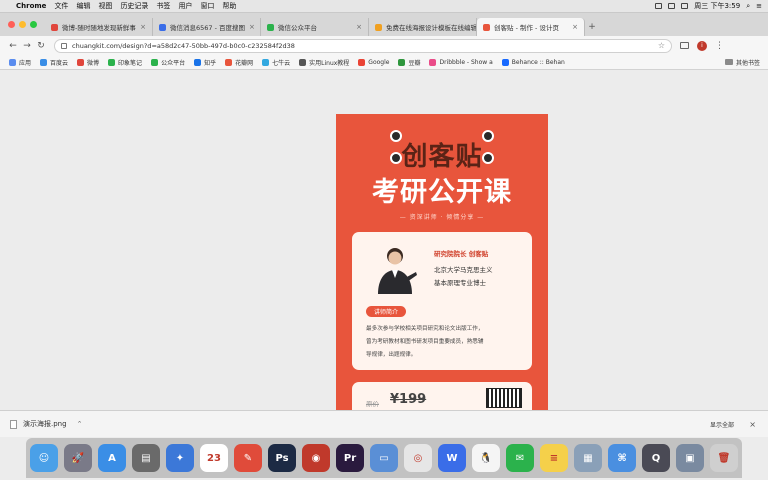  I want to click on volume-icon, so click(685, 6).